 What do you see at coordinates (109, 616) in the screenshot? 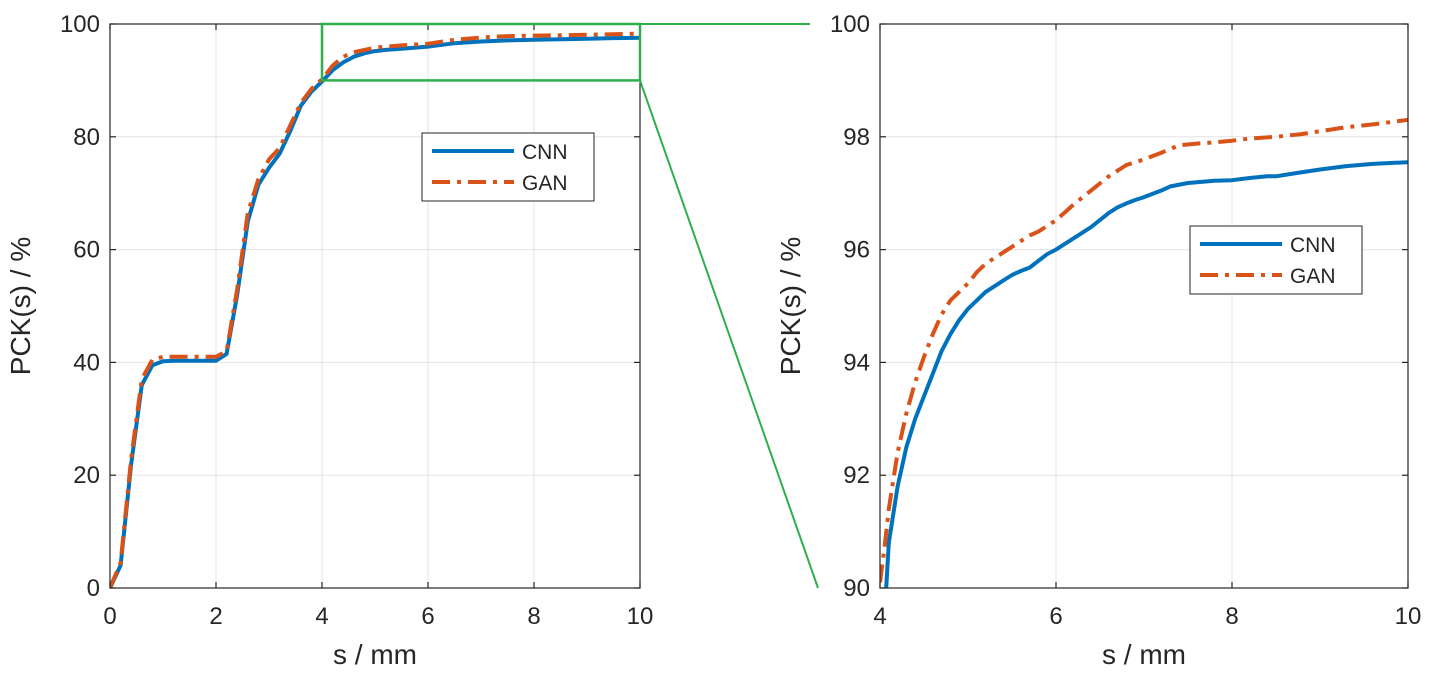
I see `left-x-tick-label-0: 0` at bounding box center [109, 616].